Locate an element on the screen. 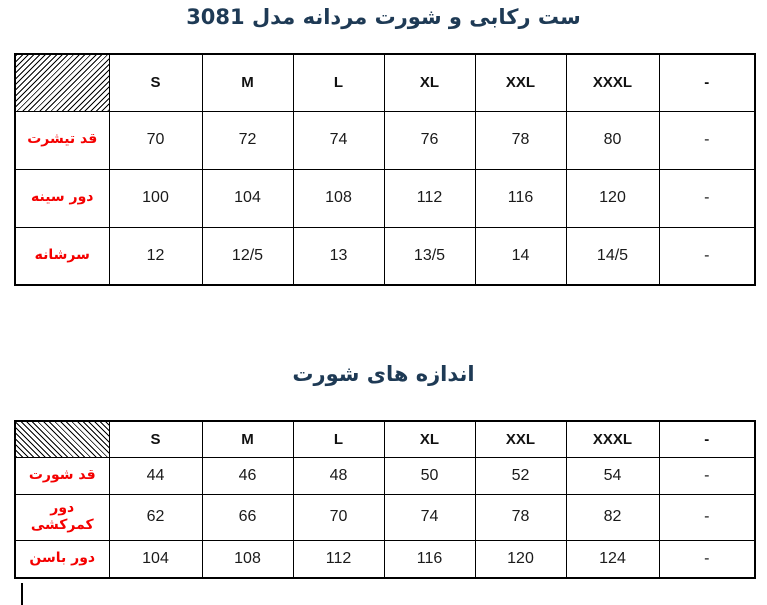 The height and width of the screenshot is (605, 767). size-value: 13/5 is located at coordinates (429, 256).